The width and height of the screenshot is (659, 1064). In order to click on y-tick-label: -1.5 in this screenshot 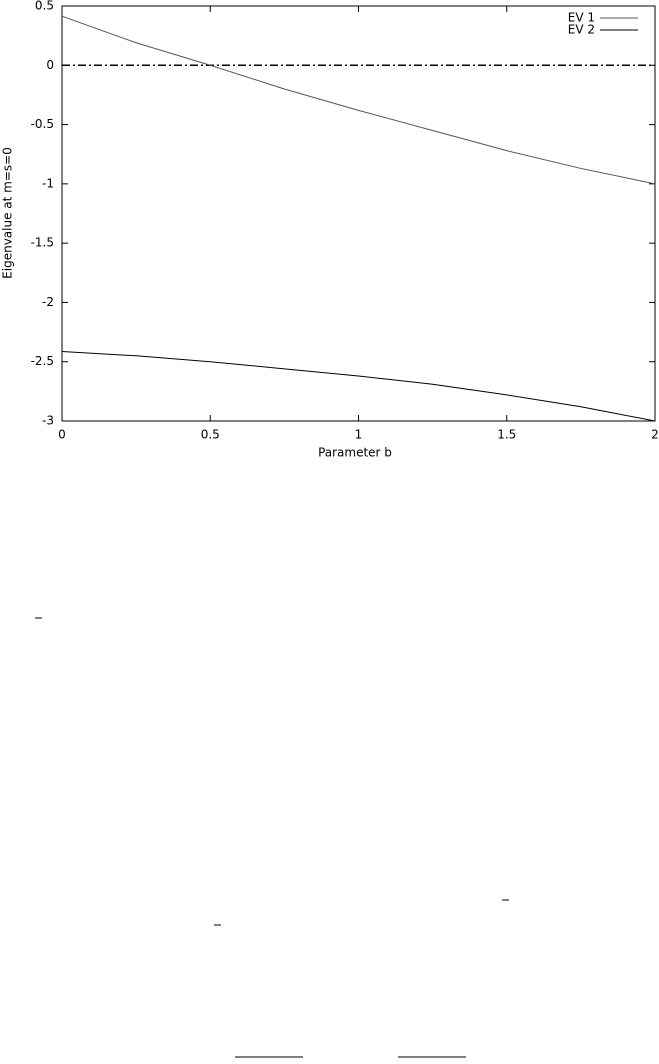, I will do `click(42, 243)`.